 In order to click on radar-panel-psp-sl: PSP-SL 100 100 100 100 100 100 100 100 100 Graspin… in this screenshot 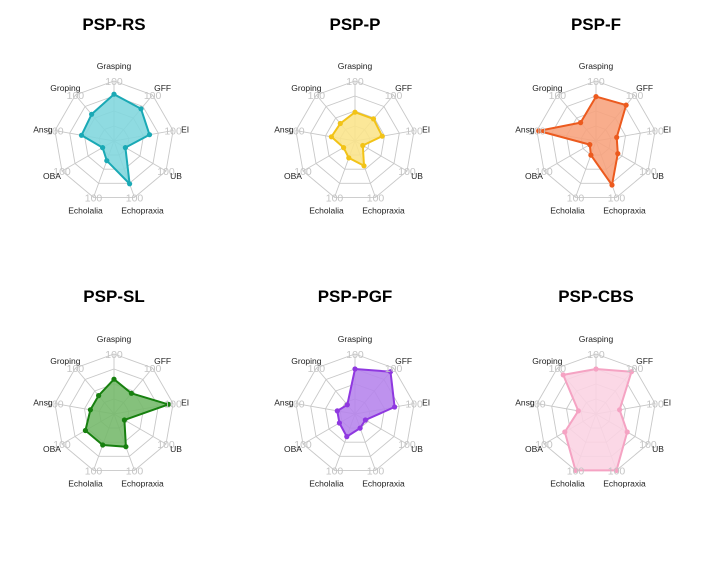, I will do `click(111, 387)`.